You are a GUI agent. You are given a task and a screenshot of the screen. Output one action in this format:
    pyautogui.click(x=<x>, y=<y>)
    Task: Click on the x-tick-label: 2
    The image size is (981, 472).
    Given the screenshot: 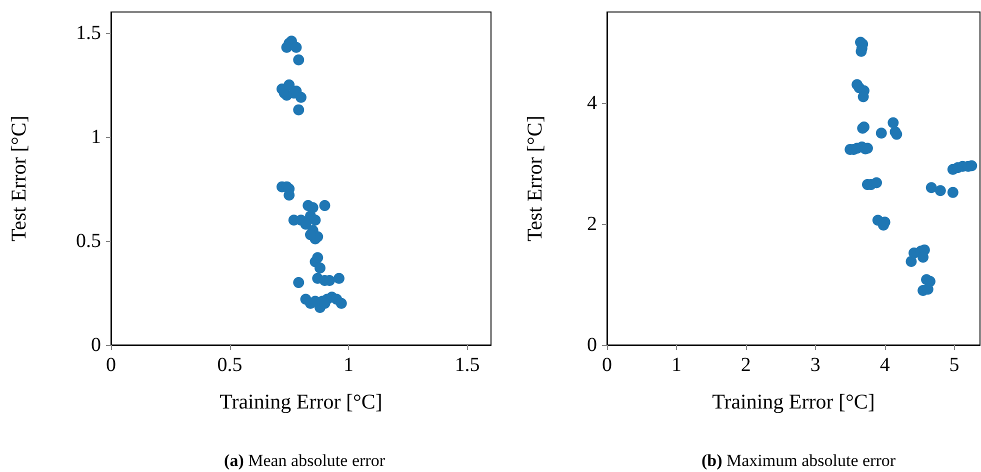 What is the action you would take?
    pyautogui.click(x=745, y=365)
    